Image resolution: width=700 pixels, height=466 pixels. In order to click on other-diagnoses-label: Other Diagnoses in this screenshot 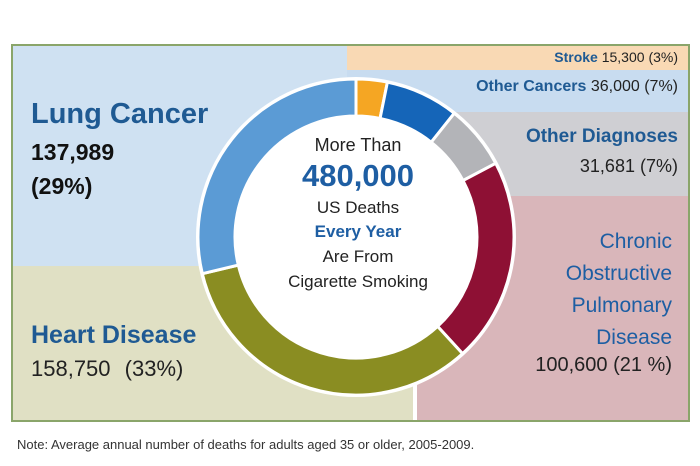, I will do `click(601, 136)`.